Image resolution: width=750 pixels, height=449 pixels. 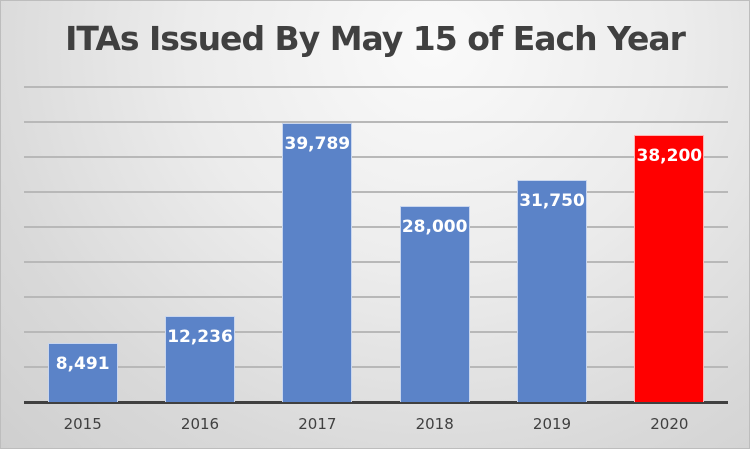 I want to click on x-tick-label: 2020, so click(x=669, y=424).